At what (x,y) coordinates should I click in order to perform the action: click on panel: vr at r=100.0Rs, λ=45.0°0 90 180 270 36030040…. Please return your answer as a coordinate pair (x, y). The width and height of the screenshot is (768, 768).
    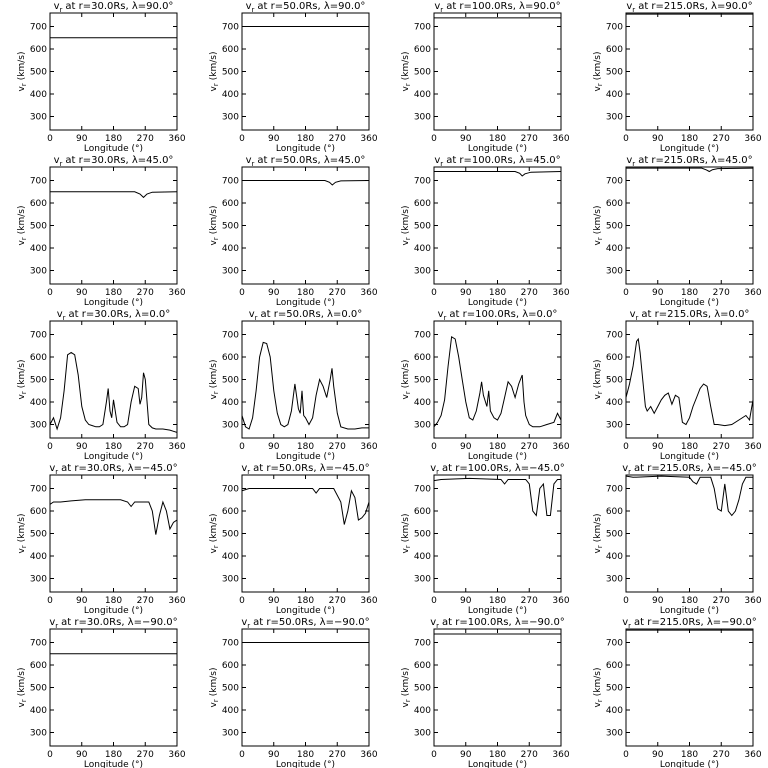
    Looking at the image, I should click on (485, 231).